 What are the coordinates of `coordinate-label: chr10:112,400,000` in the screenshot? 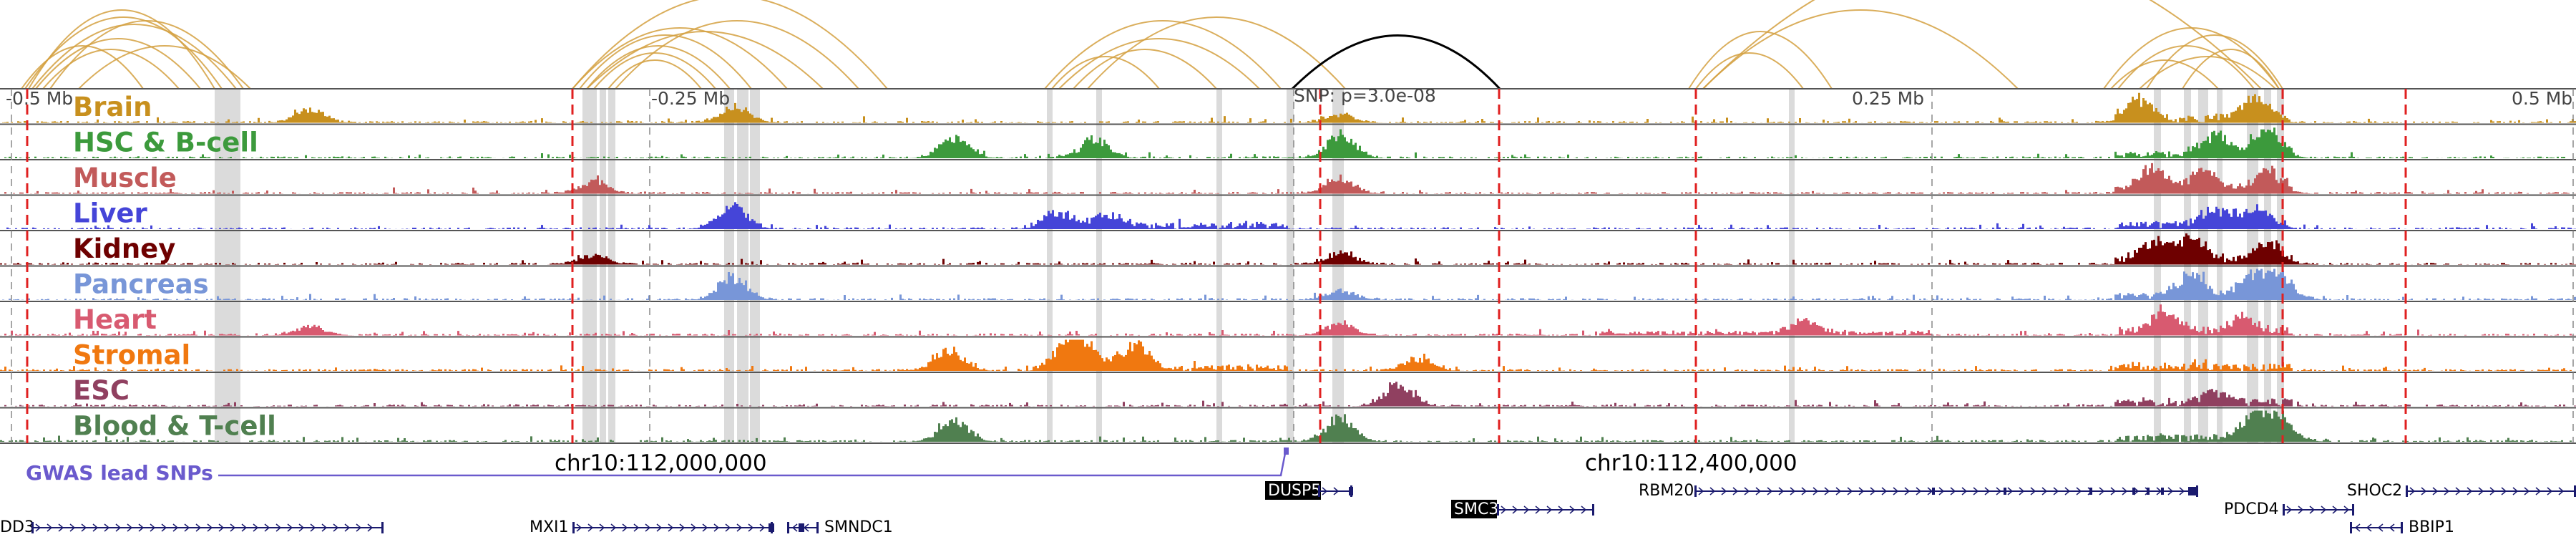 It's located at (1691, 463).